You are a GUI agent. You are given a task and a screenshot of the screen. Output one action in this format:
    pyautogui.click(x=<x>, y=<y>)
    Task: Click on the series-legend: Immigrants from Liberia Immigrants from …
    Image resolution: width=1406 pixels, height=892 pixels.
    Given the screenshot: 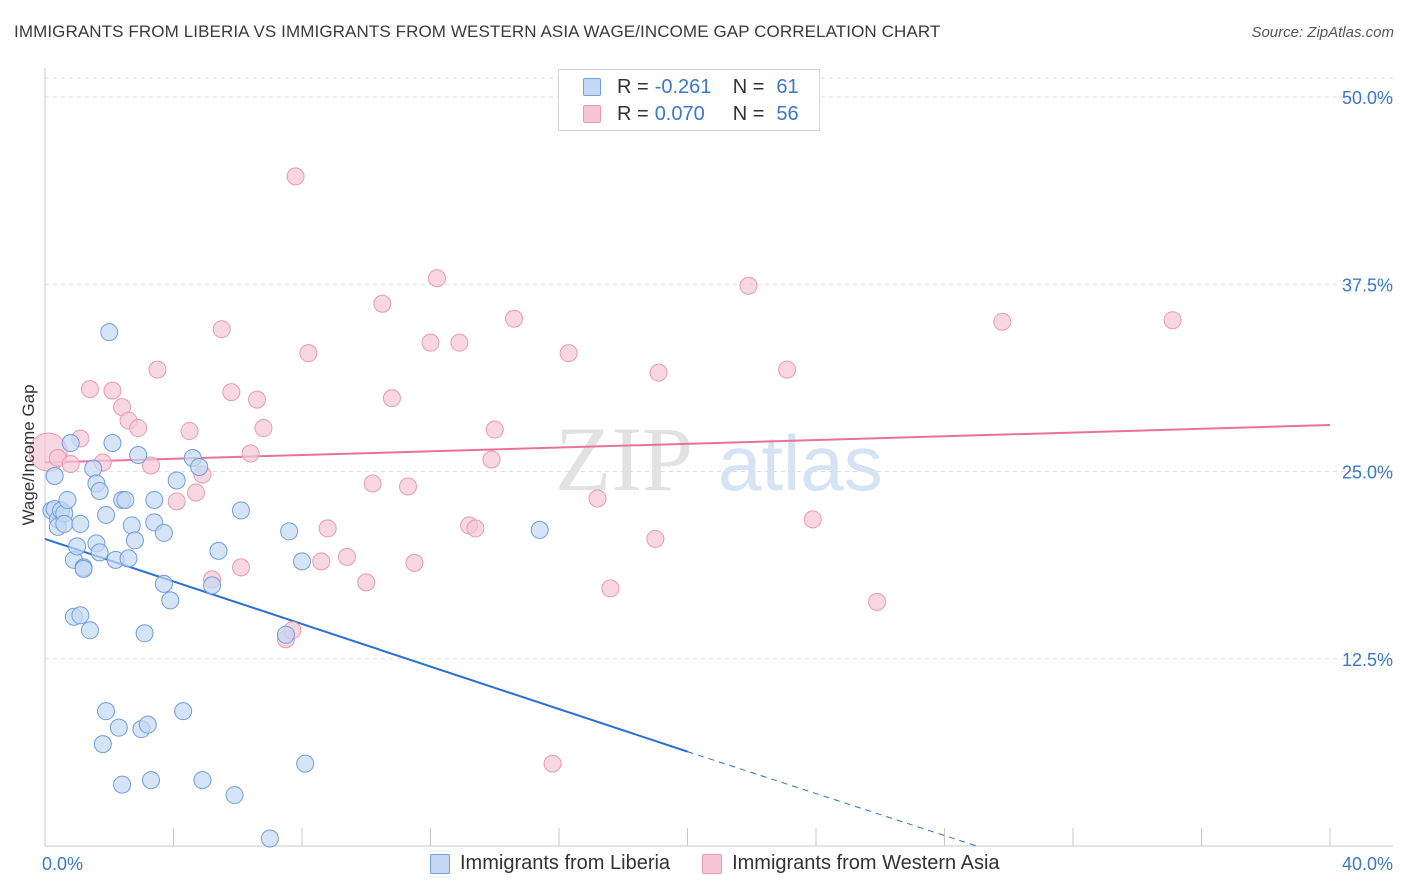 What is the action you would take?
    pyautogui.click(x=731, y=863)
    